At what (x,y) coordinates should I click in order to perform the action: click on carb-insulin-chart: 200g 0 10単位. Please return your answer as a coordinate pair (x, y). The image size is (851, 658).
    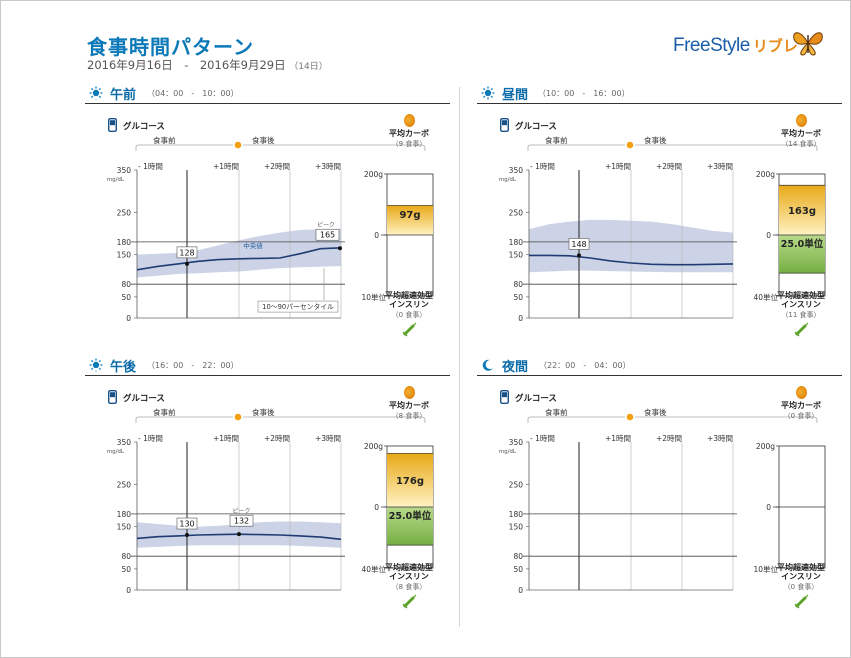
    Looking at the image, I should click on (789, 508).